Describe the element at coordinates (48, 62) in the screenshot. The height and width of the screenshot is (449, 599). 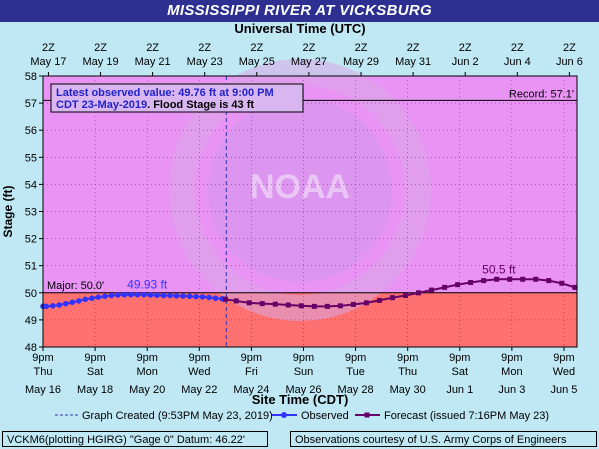
I see `top-tick-date: May 17` at that location.